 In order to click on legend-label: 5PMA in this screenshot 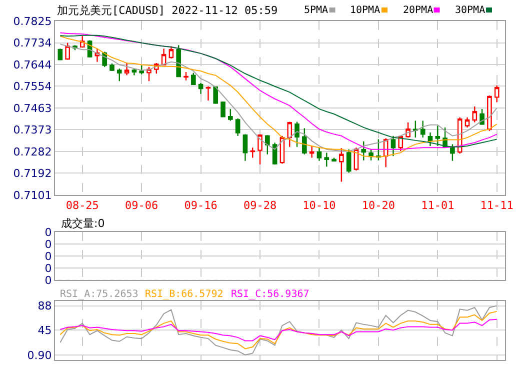, I will do `click(316, 10)`.